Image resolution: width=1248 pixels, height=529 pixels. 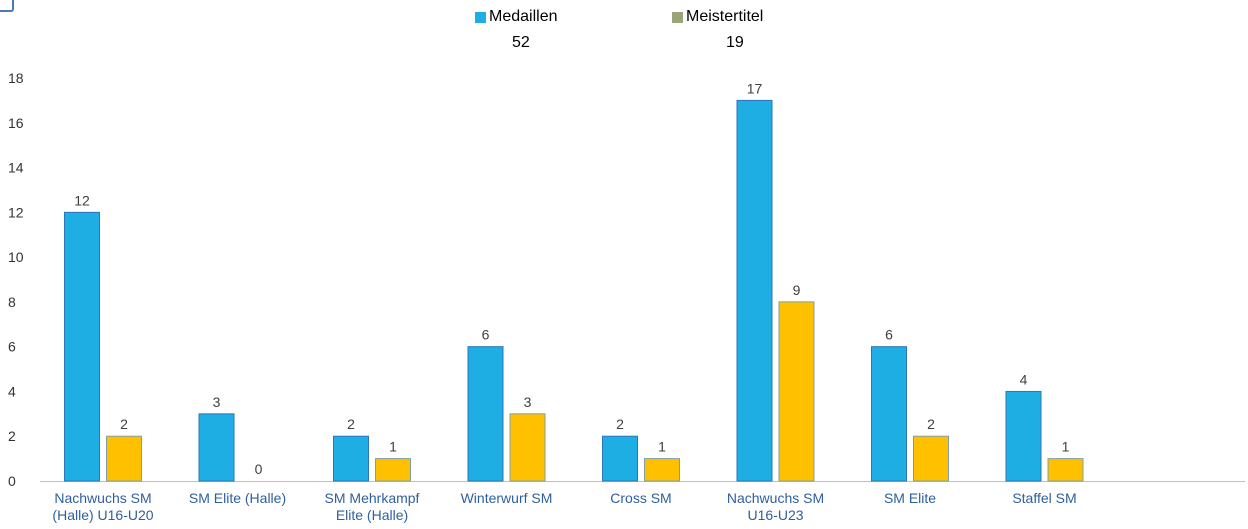 I want to click on y-tick-label: 12, so click(x=16, y=212).